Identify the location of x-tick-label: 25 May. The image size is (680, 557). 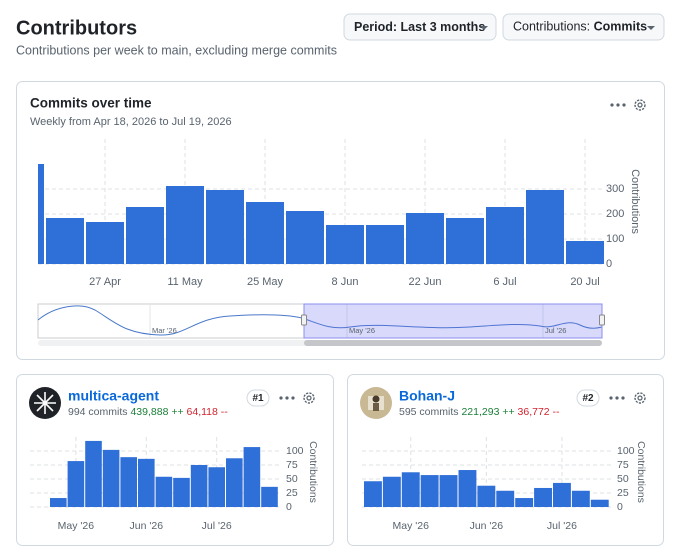
(265, 282).